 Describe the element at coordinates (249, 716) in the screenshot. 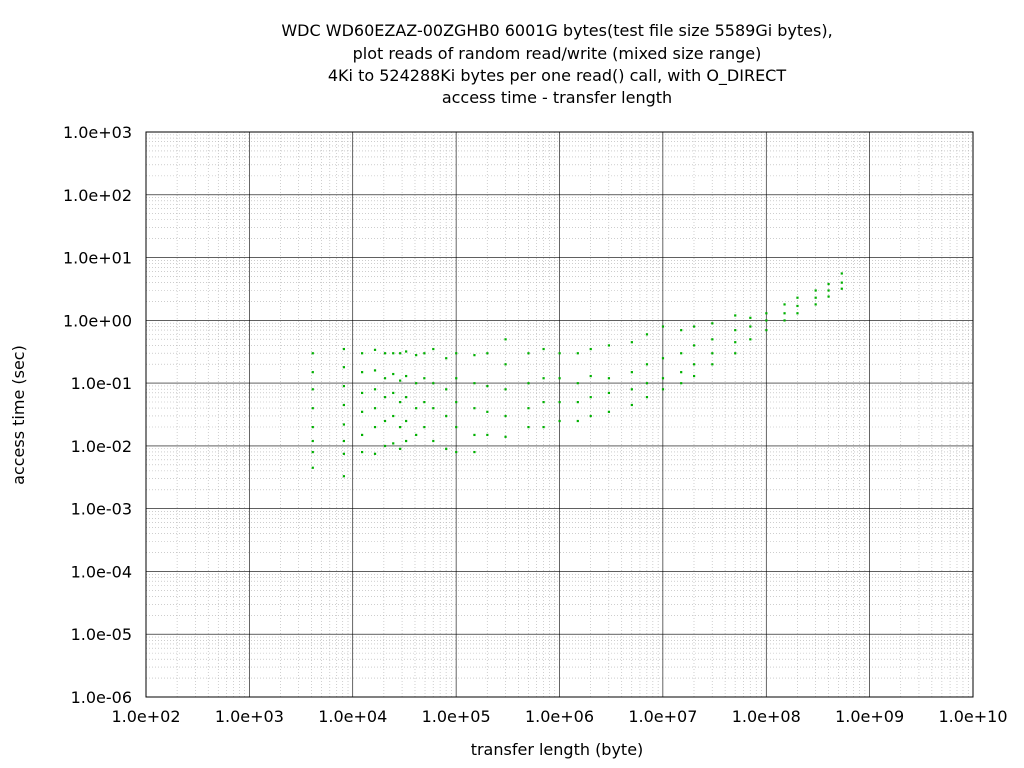

I see `x-tick-label: 1.0e+03` at that location.